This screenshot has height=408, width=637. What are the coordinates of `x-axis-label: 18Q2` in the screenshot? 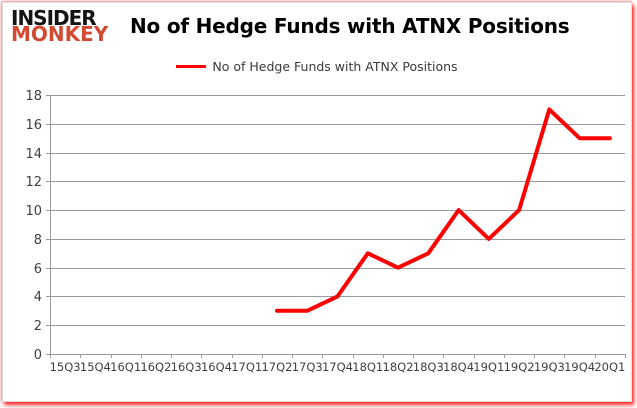 It's located at (398, 367).